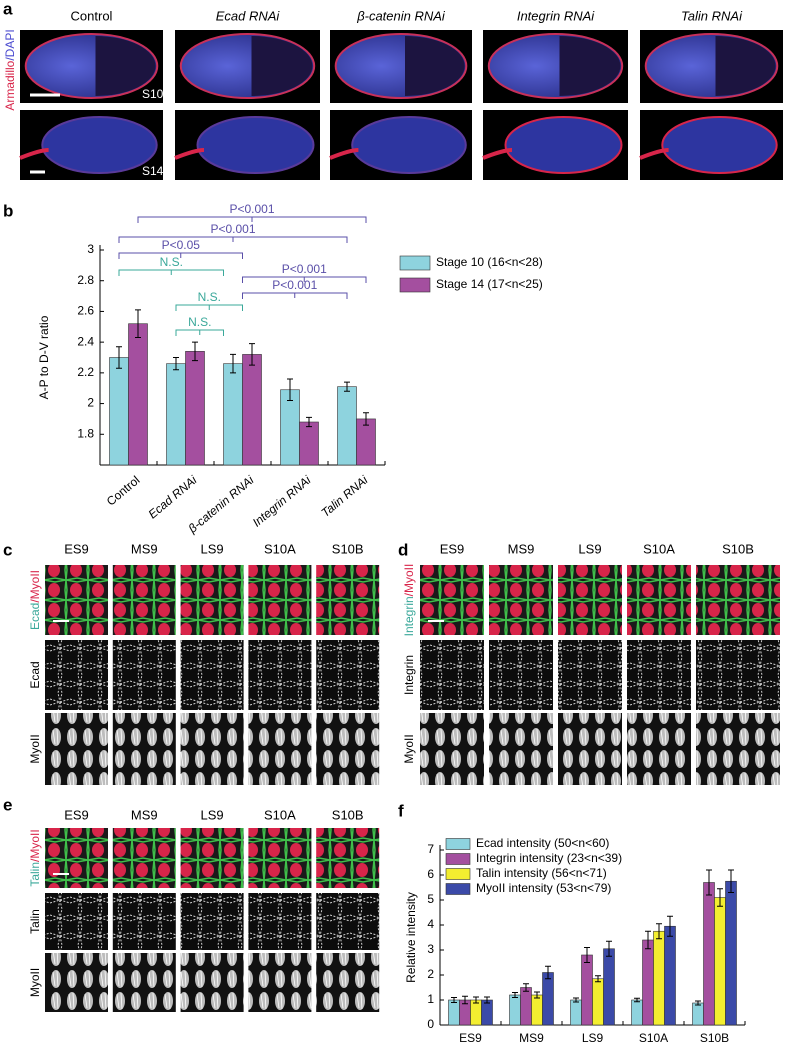 Image resolution: width=788 pixels, height=1051 pixels. I want to click on y-tick-label: 1.8, so click(85, 433).